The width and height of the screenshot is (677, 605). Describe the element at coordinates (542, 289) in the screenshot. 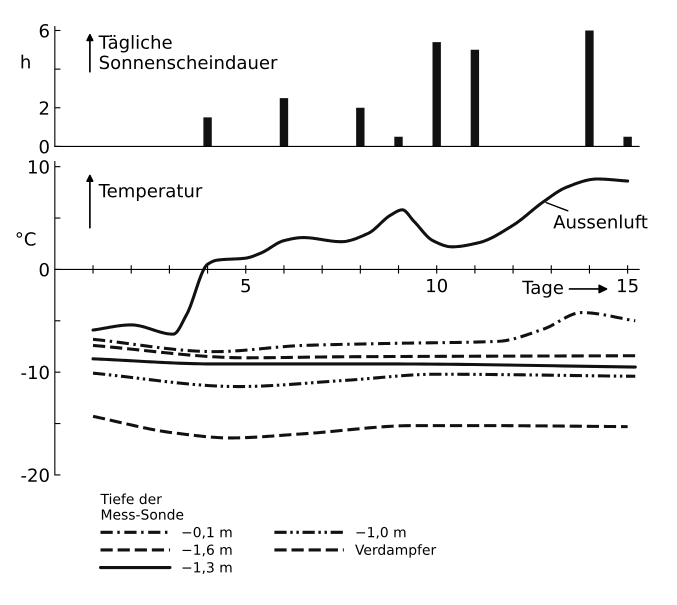

I see `x-axis-title: Tage` at that location.